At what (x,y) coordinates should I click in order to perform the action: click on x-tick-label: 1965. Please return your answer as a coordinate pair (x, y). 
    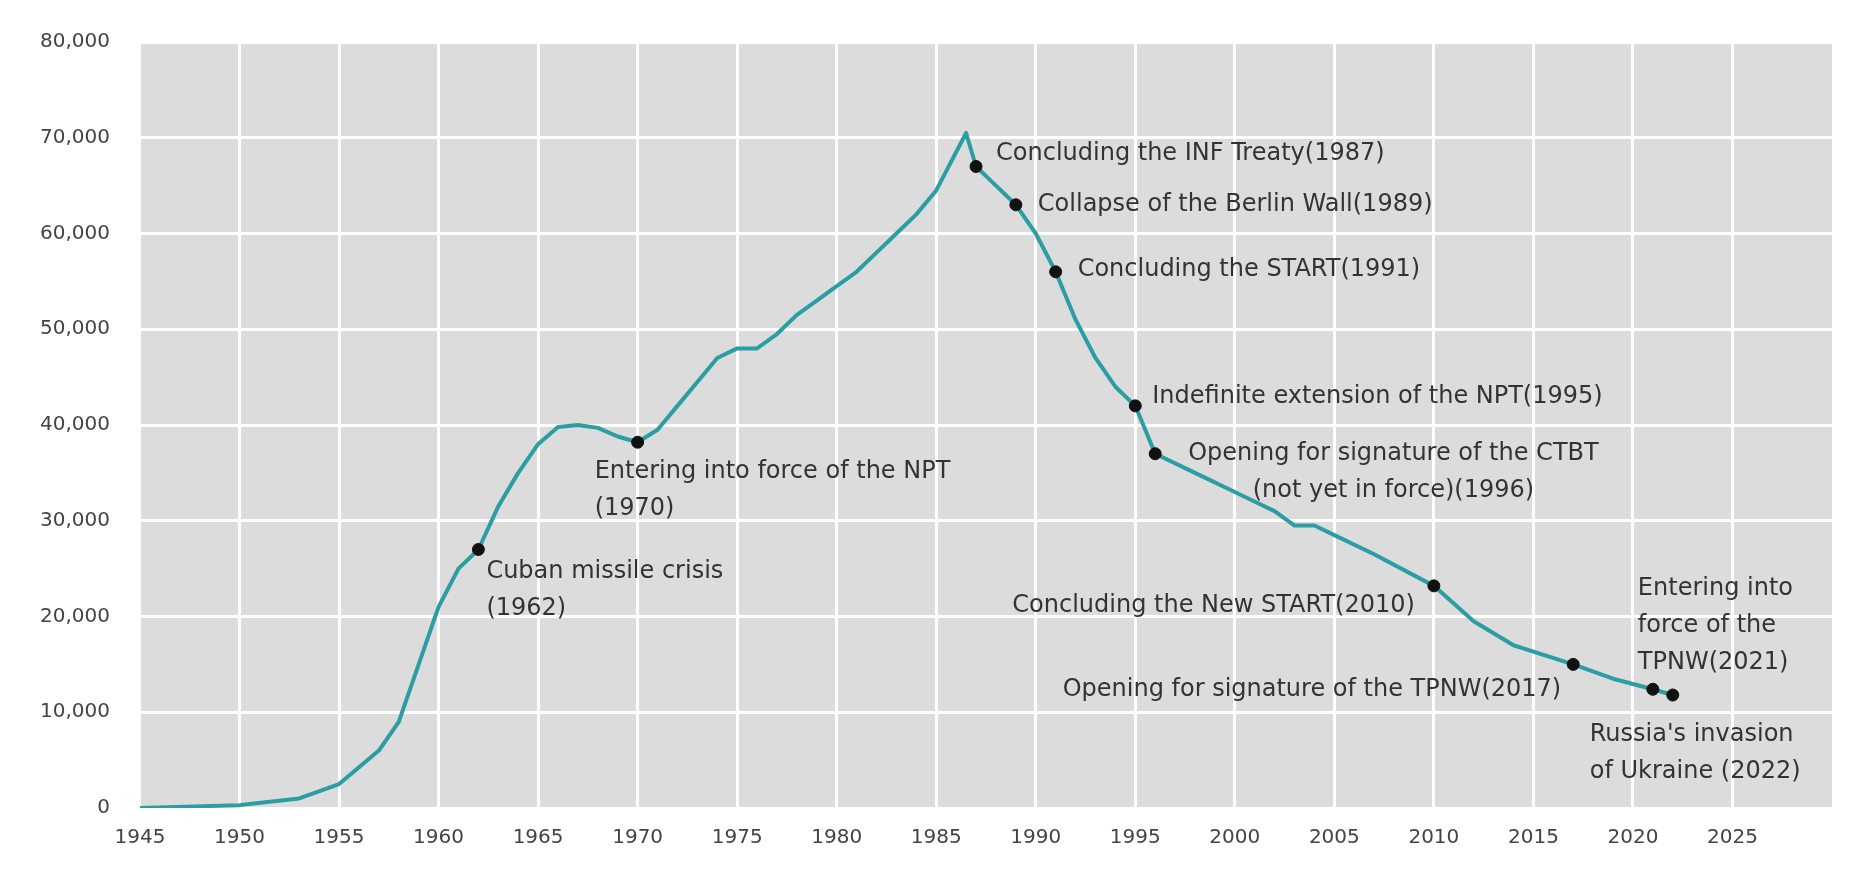
    Looking at the image, I should click on (538, 836).